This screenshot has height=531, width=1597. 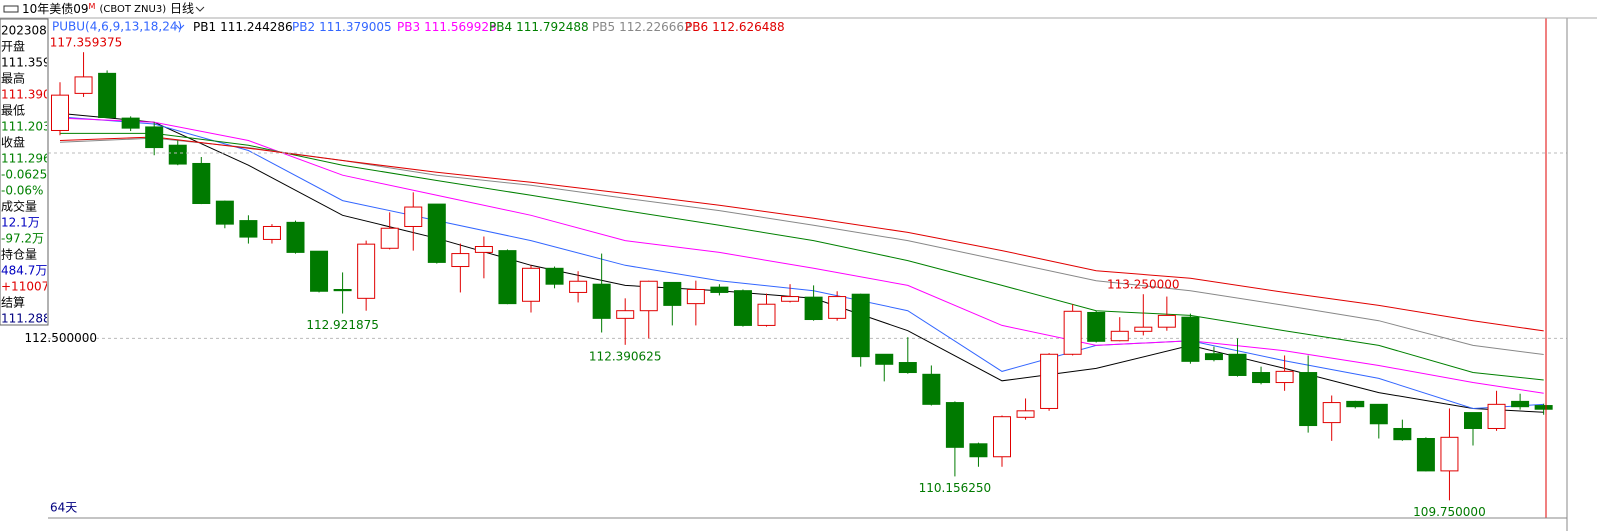 I want to click on info-value: 111.3593, so click(x=29, y=63).